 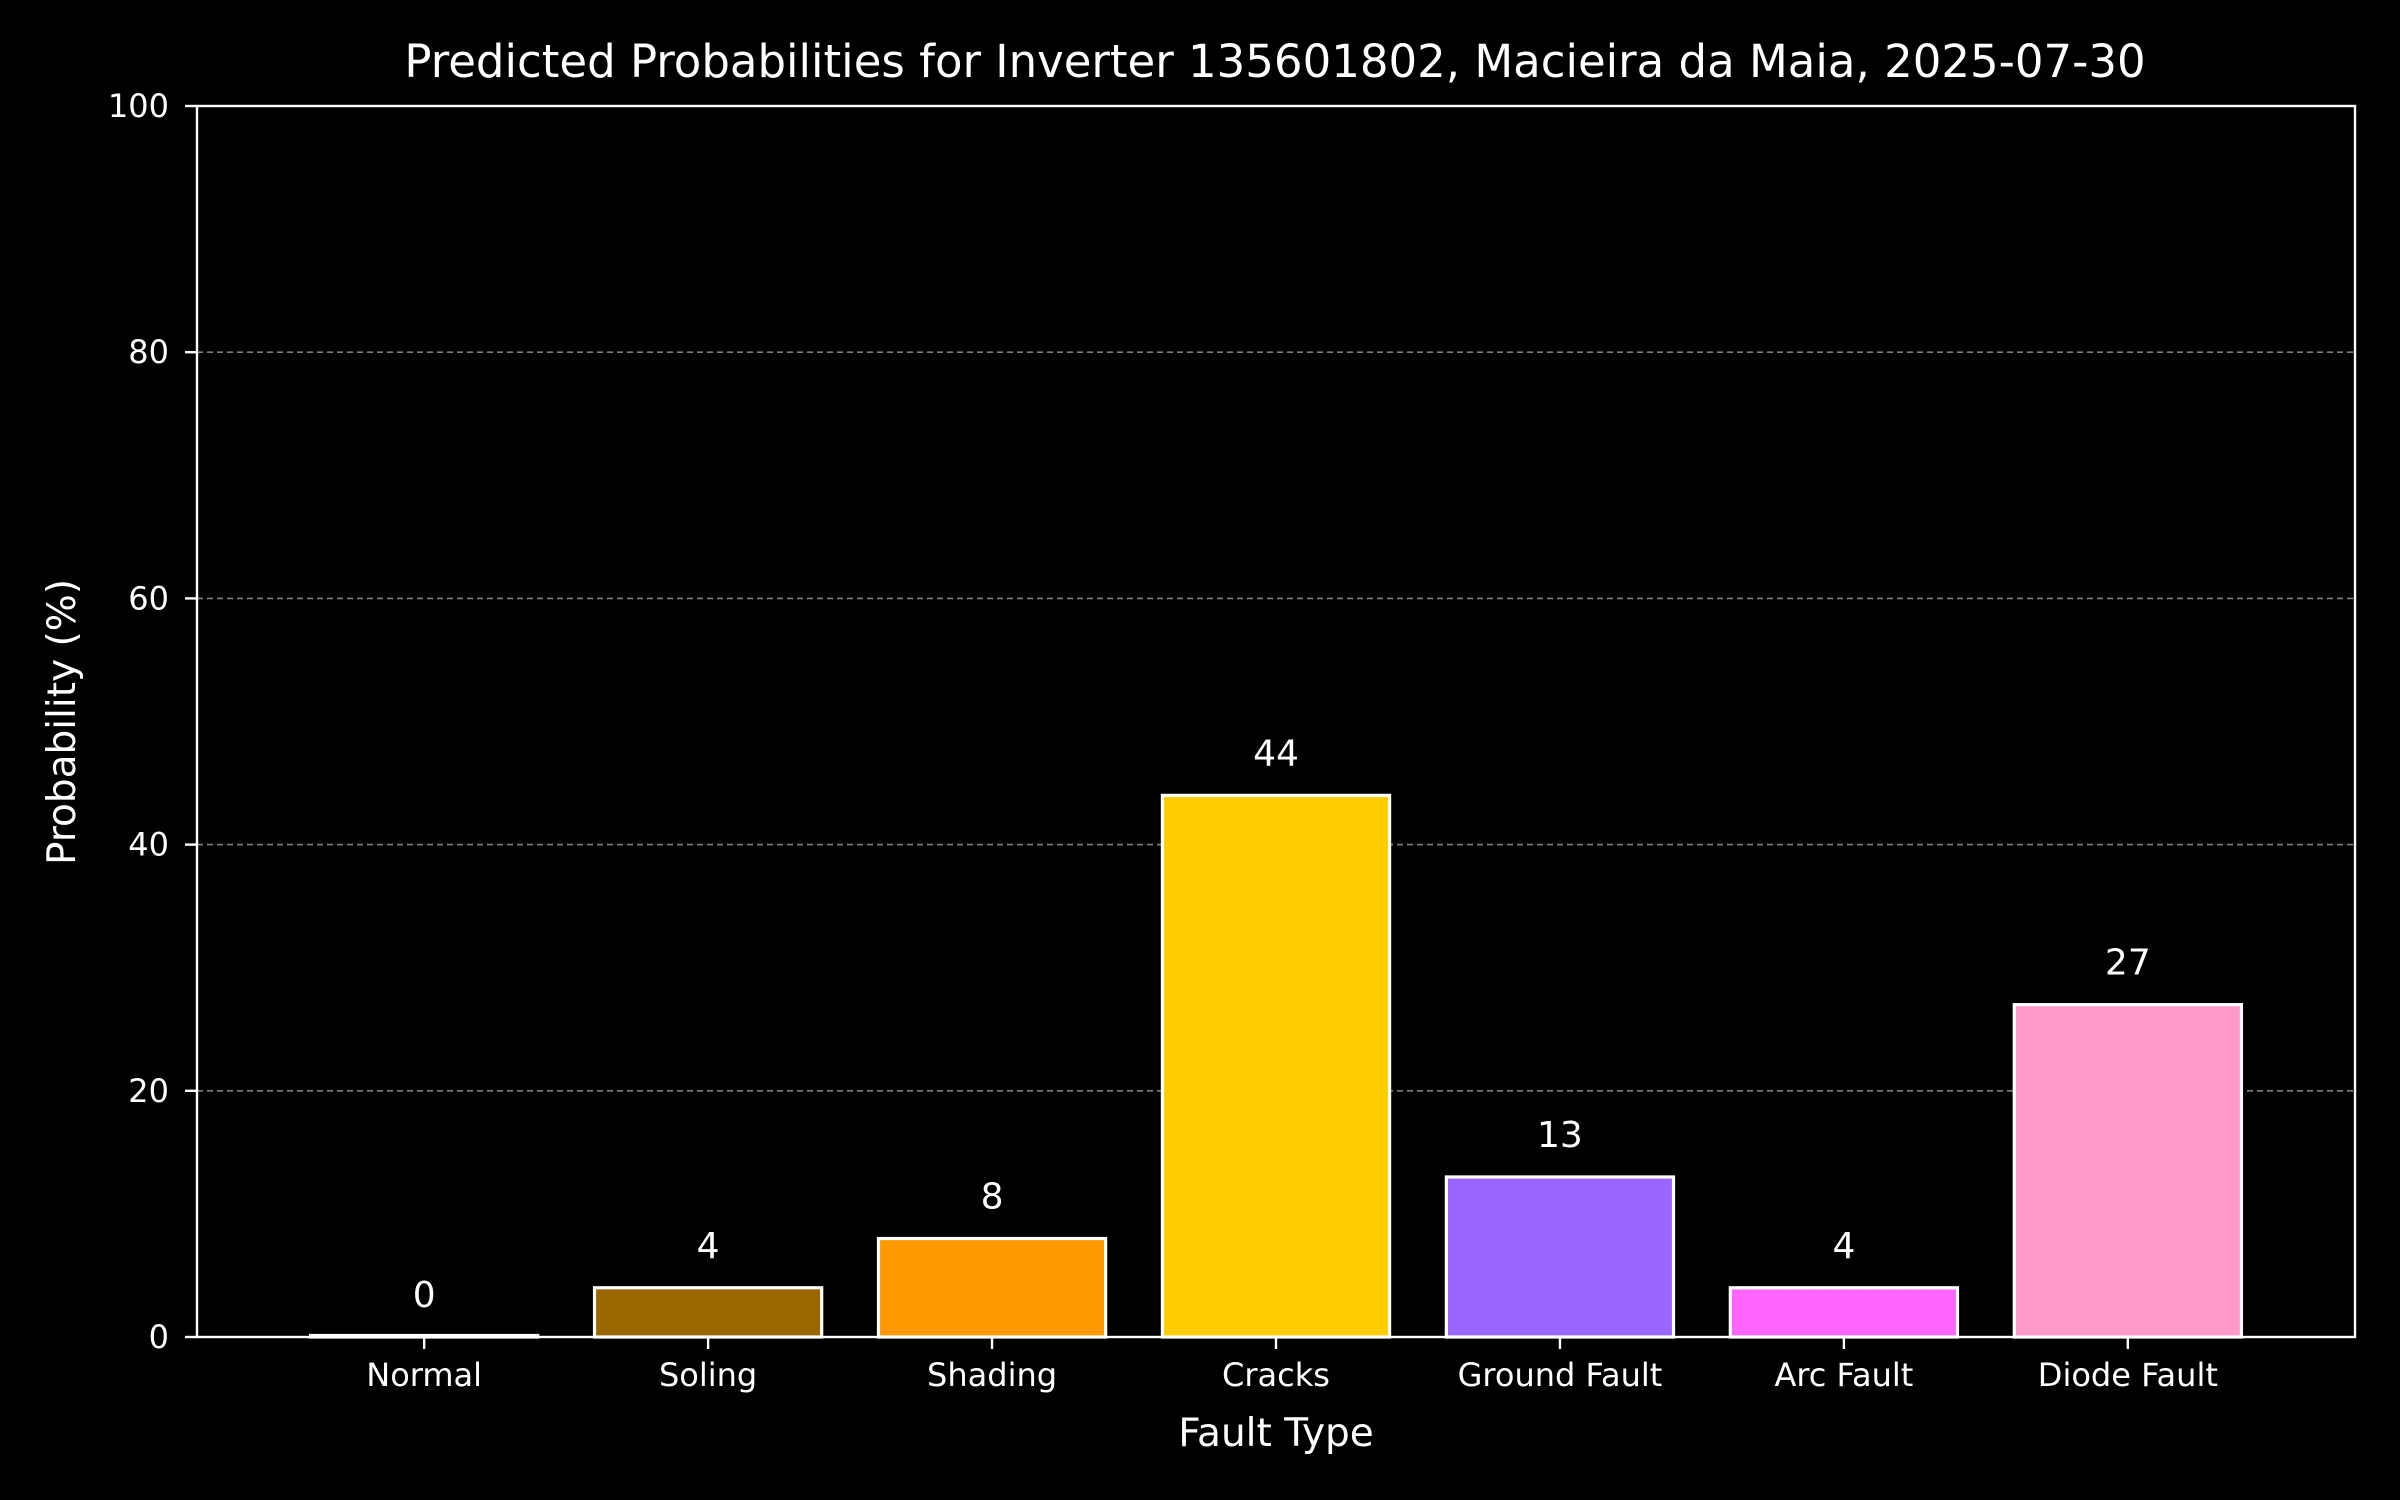 What do you see at coordinates (148, 598) in the screenshot?
I see `y-tick-label: 60` at bounding box center [148, 598].